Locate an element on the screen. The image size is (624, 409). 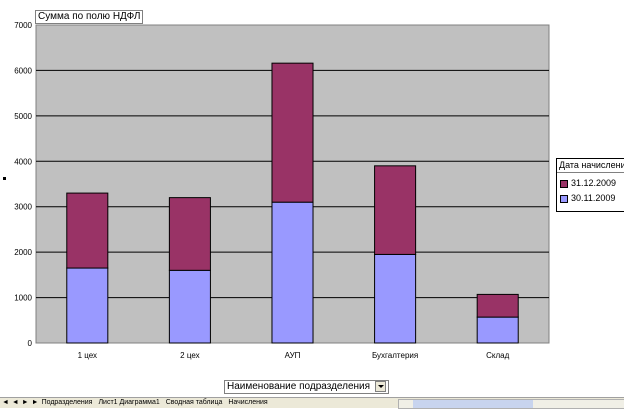
y-axis-marker is located at coordinates (4, 178).